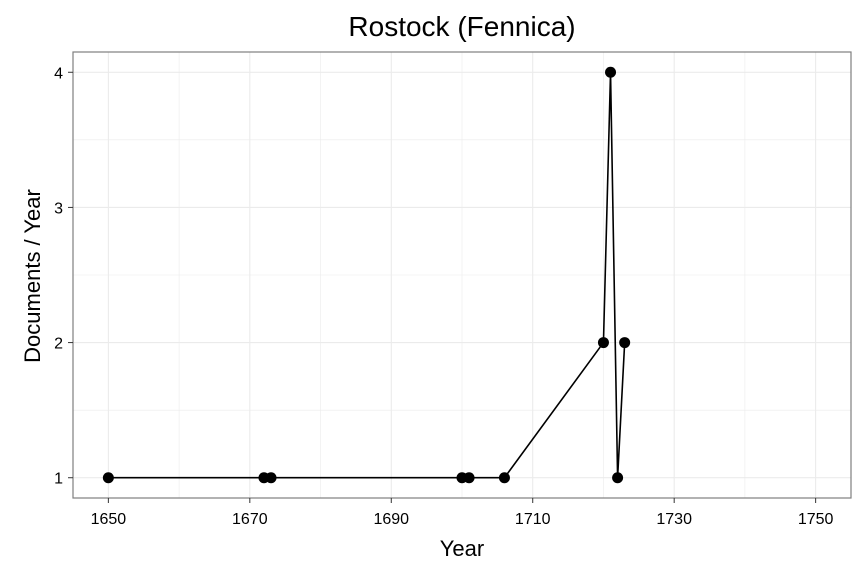  I want to click on x-tick-label: 1650, so click(109, 519).